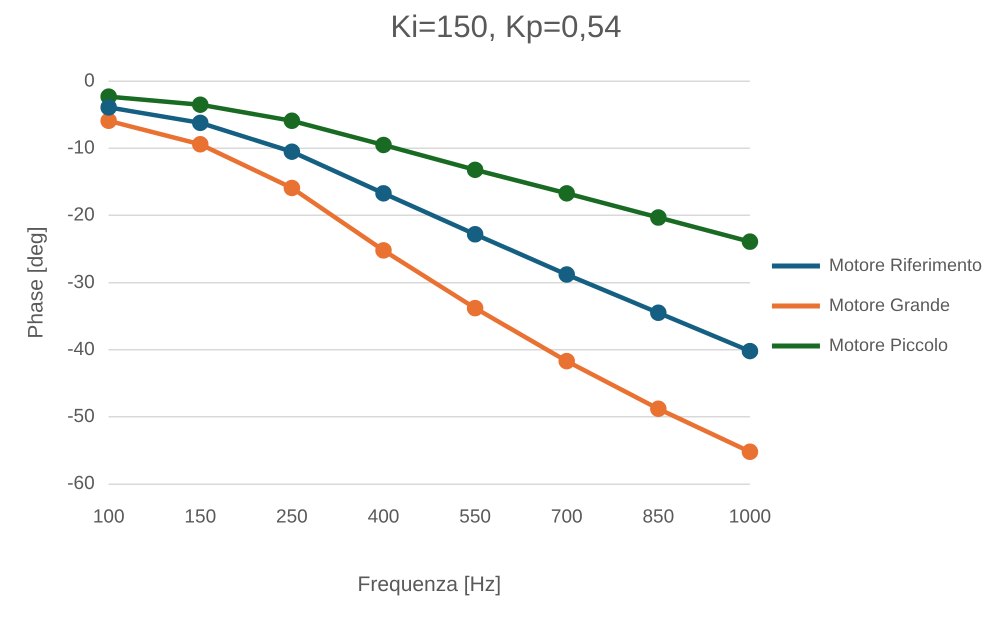 The image size is (1000, 617). What do you see at coordinates (81, 282) in the screenshot?
I see `y-tick-label: -30` at bounding box center [81, 282].